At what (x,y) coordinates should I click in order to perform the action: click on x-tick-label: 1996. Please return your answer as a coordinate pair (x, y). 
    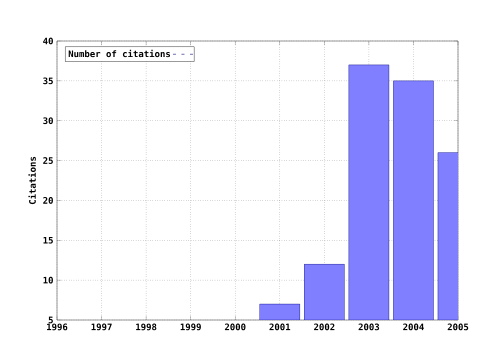
    Looking at the image, I should click on (57, 327).